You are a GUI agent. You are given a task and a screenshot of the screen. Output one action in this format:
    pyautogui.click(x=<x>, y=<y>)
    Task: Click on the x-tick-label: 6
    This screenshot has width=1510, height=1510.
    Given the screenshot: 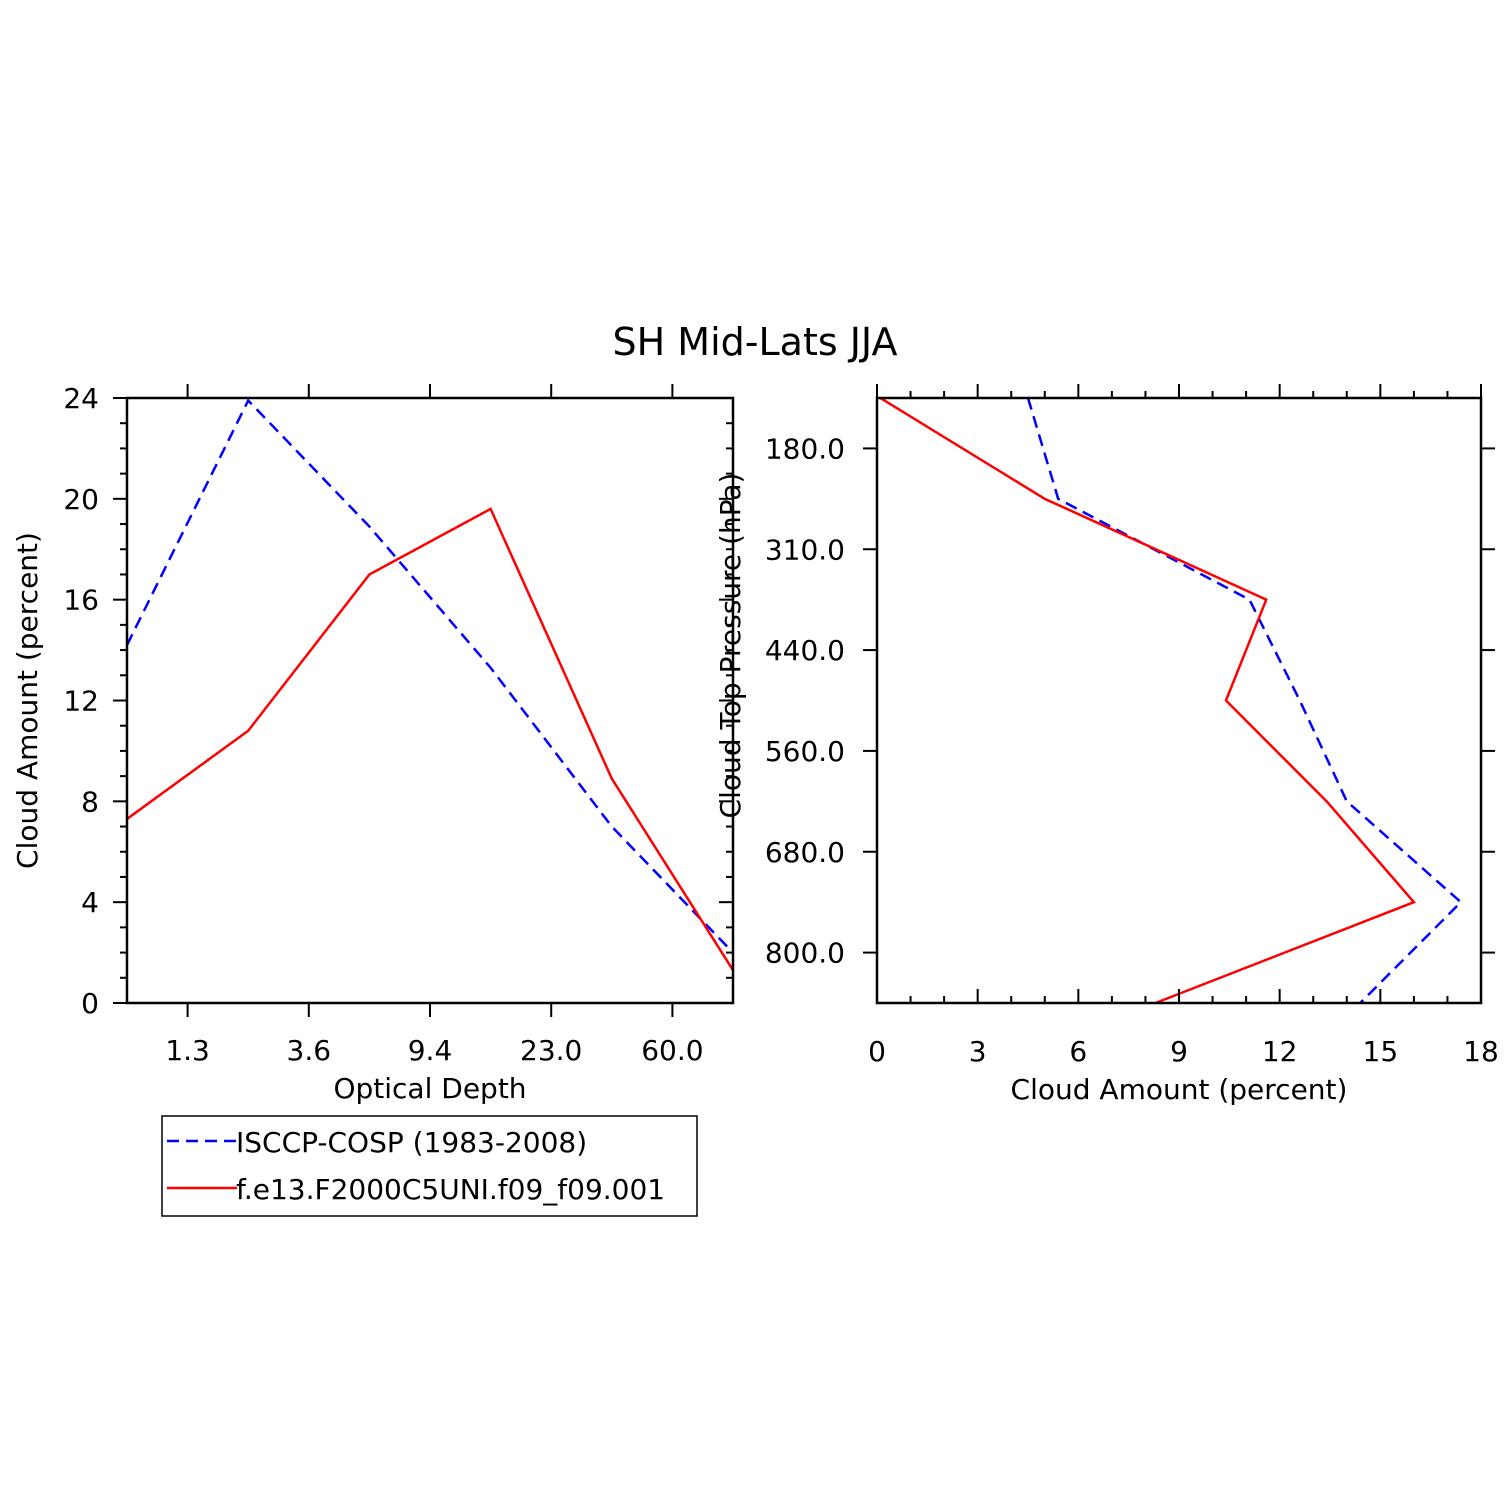 What is the action you would take?
    pyautogui.click(x=1078, y=1051)
    